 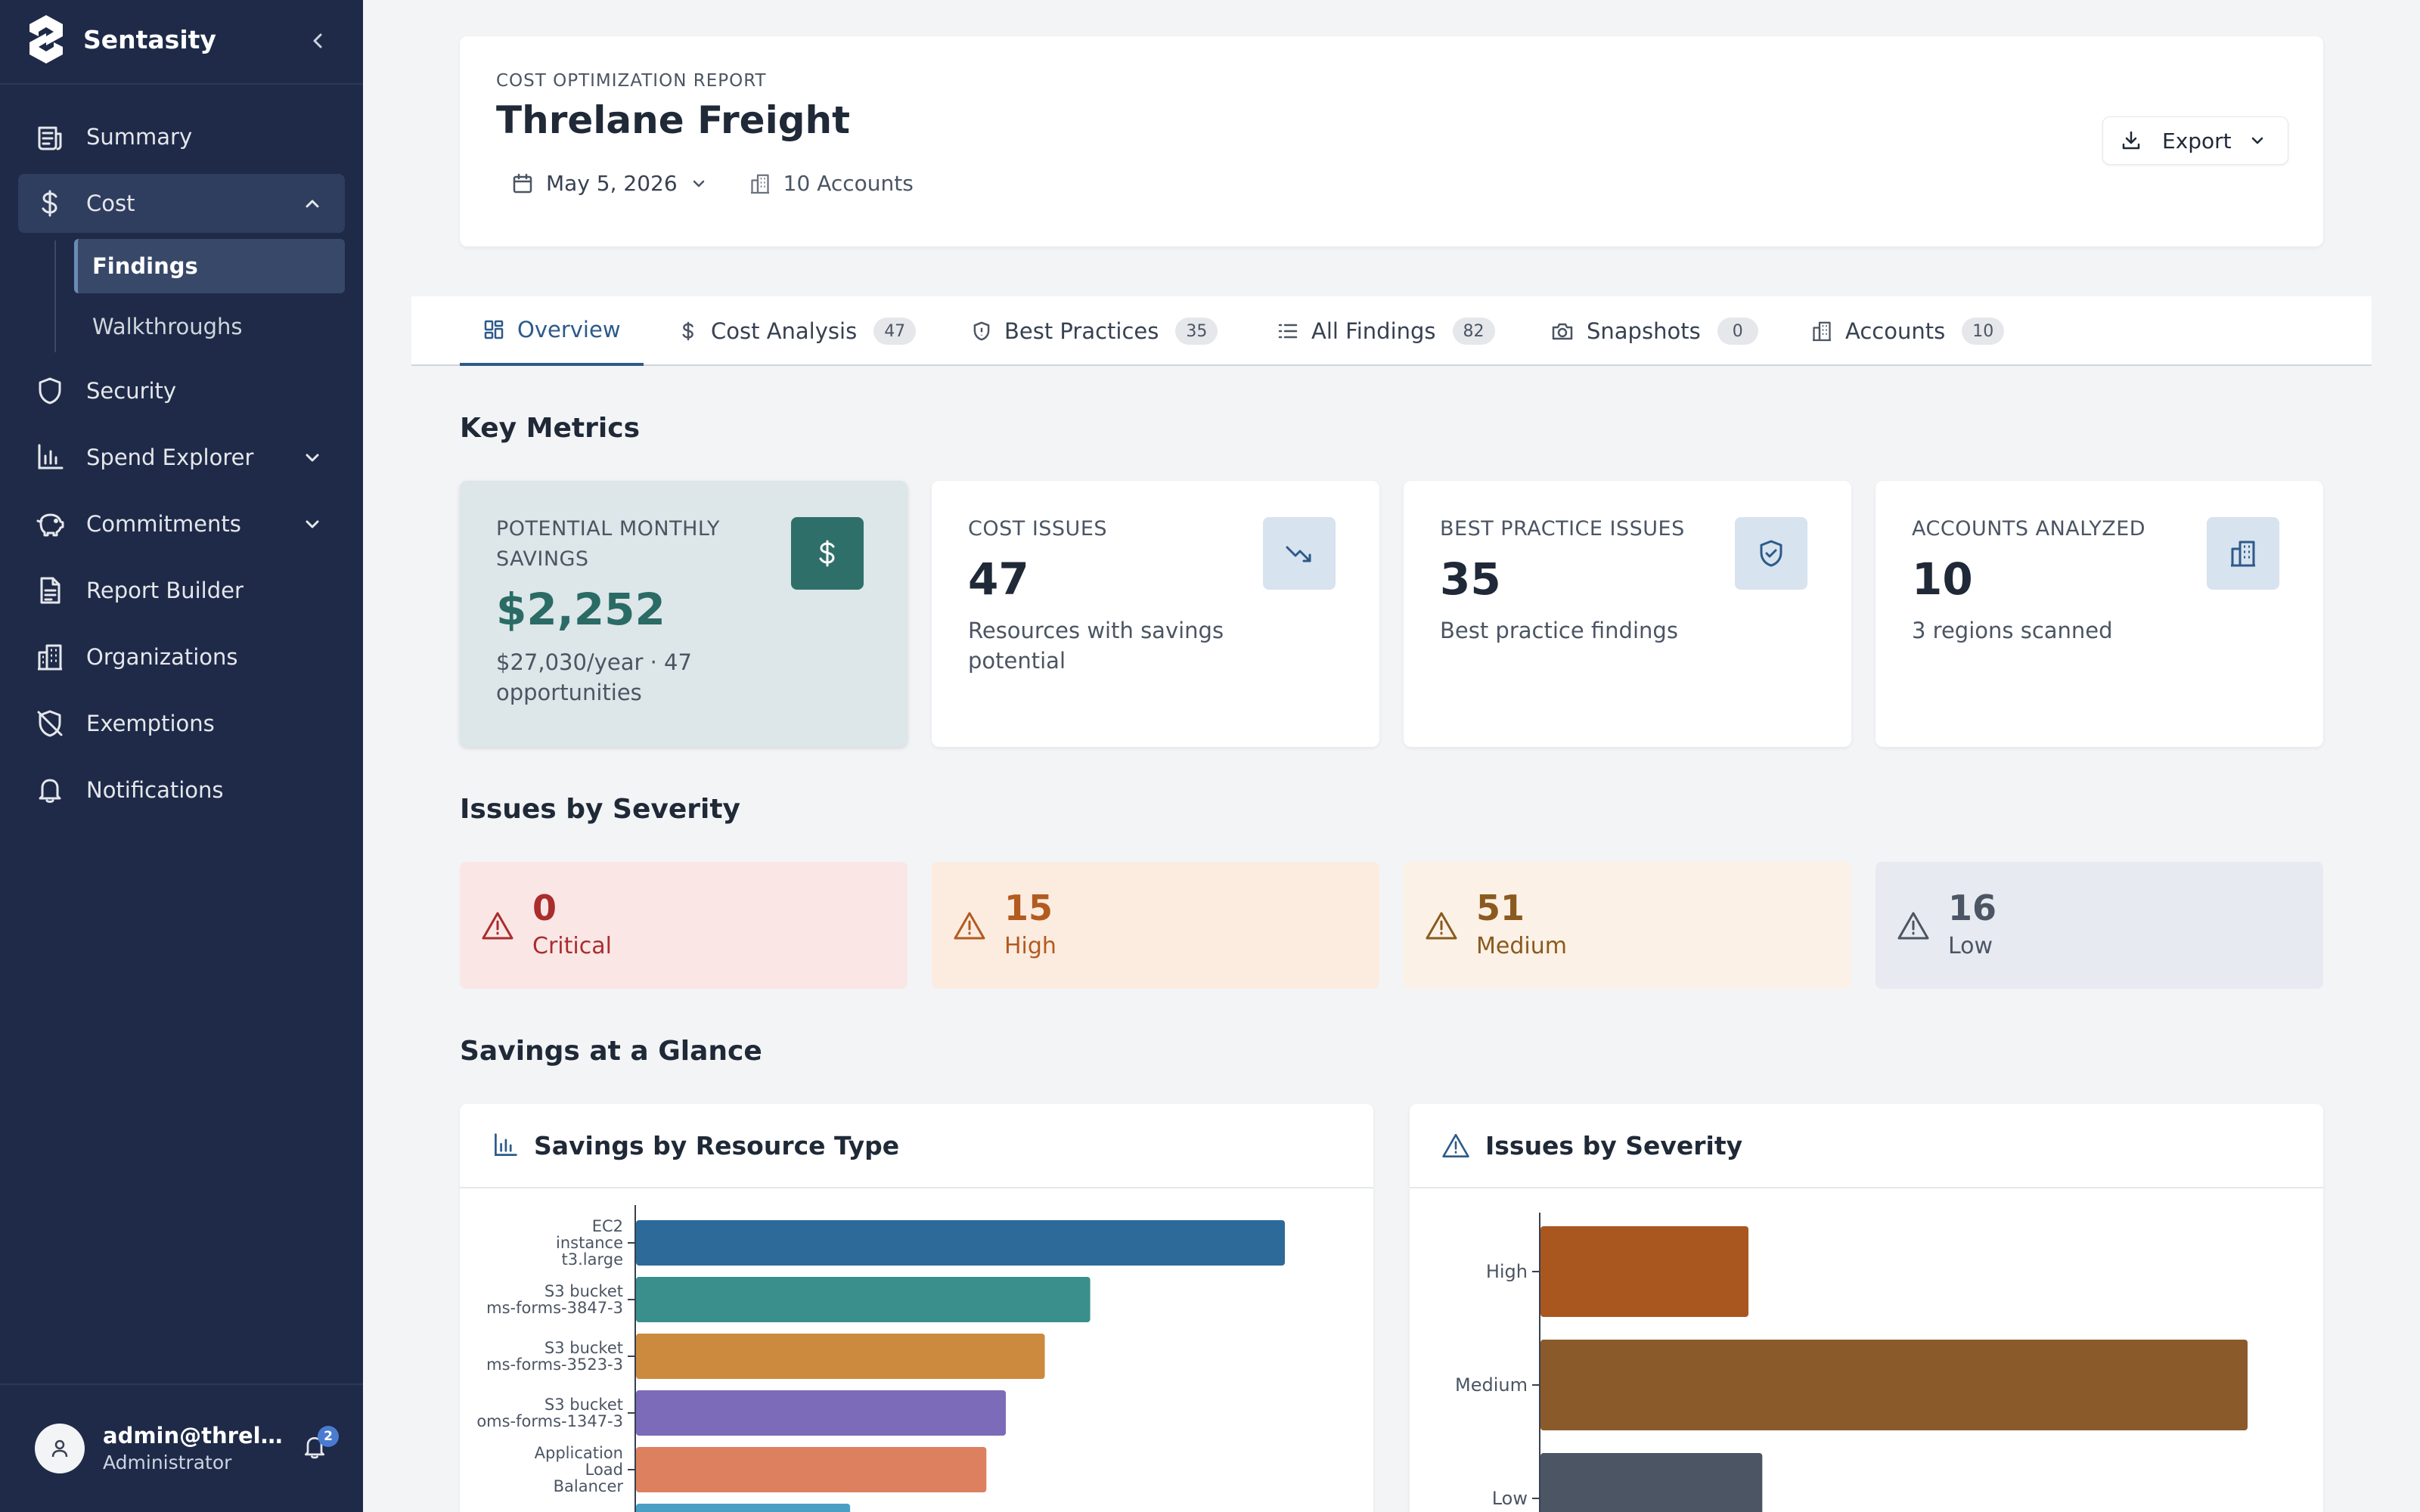 I want to click on collapse-sidebar-button, so click(x=317, y=41).